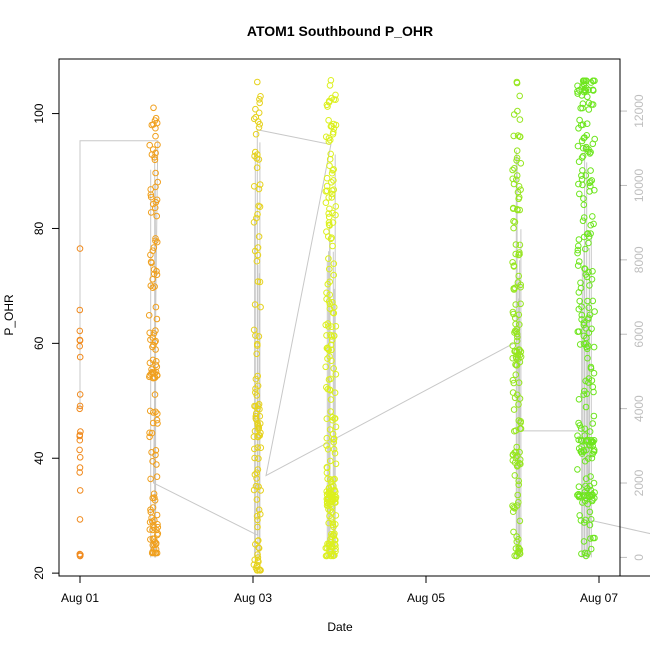 The width and height of the screenshot is (650, 650). What do you see at coordinates (639, 482) in the screenshot?
I see `y2-tick-label: 2000` at bounding box center [639, 482].